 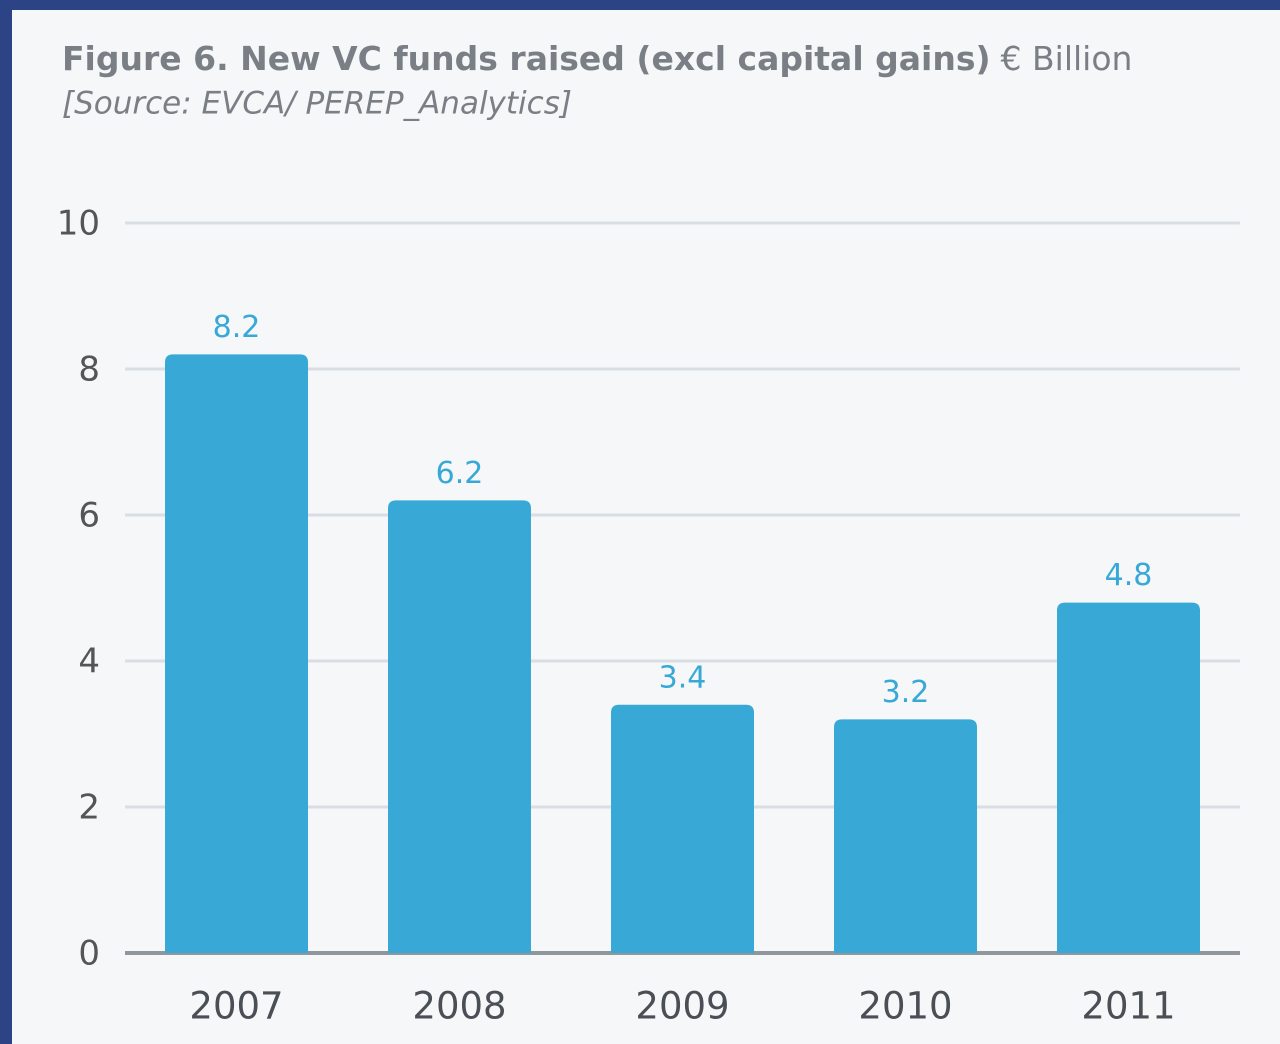 I want to click on x-tick-label: 2010, so click(x=905, y=1006).